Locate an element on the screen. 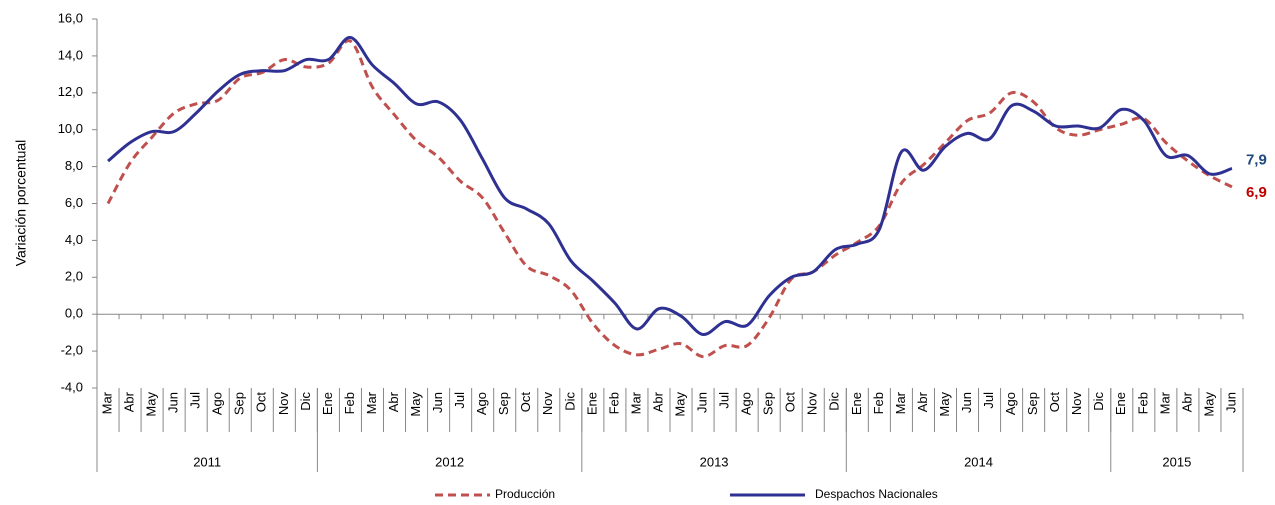  group-label: 2011 is located at coordinates (207, 461).